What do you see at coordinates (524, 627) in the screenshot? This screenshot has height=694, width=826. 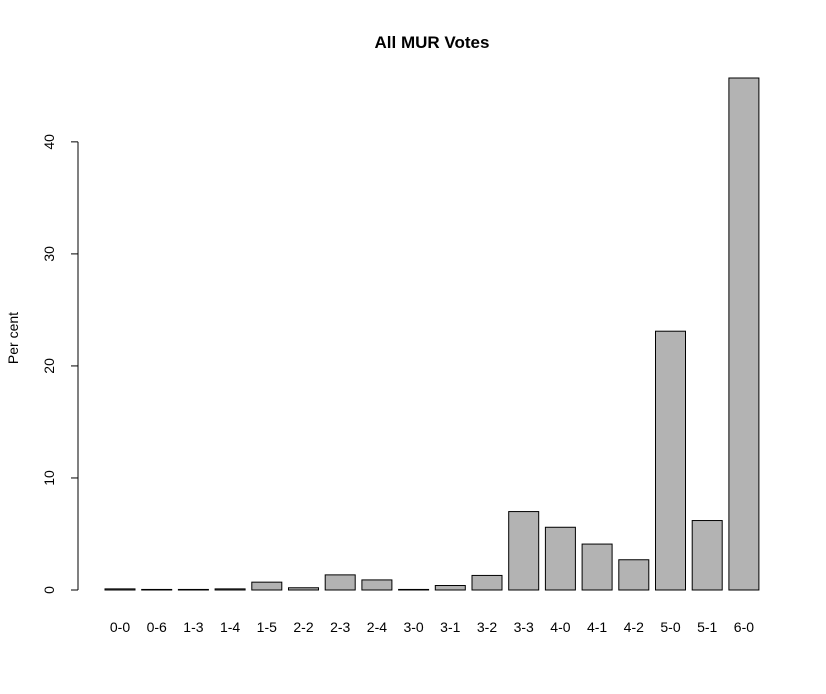 I see `x-tick-label: 3-3` at bounding box center [524, 627].